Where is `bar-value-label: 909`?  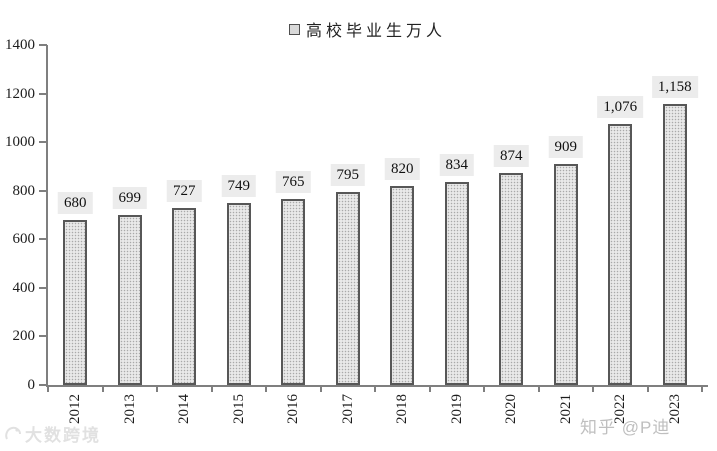 bar-value-label: 909 is located at coordinates (565, 147).